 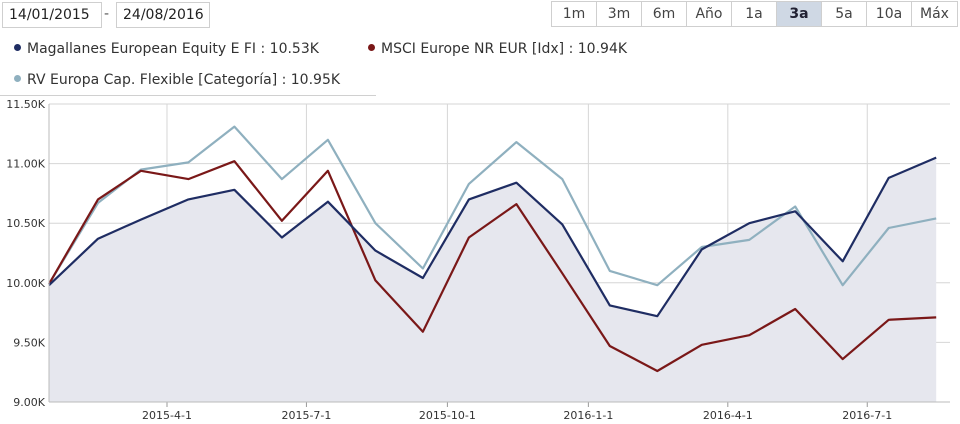 I want to click on range-button-6m: 6m, so click(x=664, y=14).